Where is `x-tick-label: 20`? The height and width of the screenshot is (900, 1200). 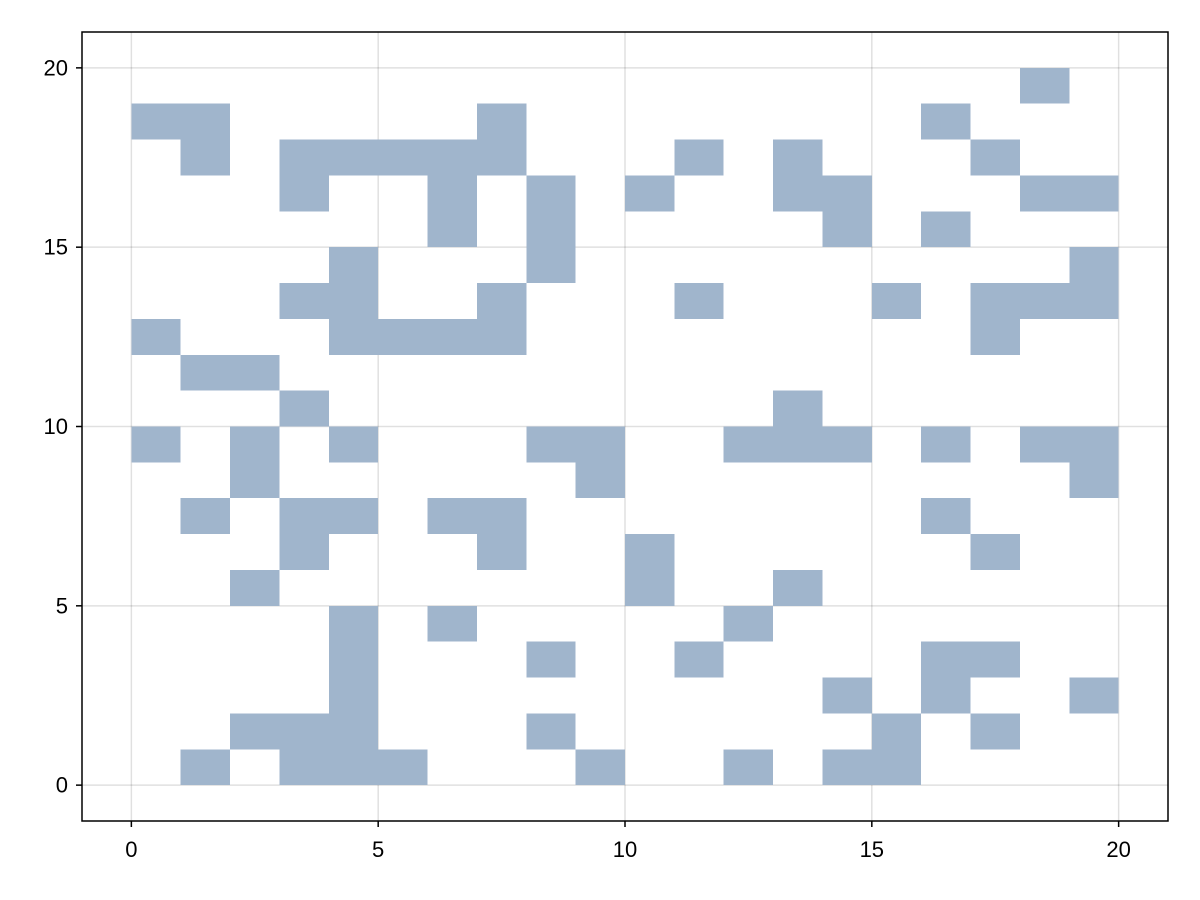 x-tick-label: 20 is located at coordinates (1118, 849).